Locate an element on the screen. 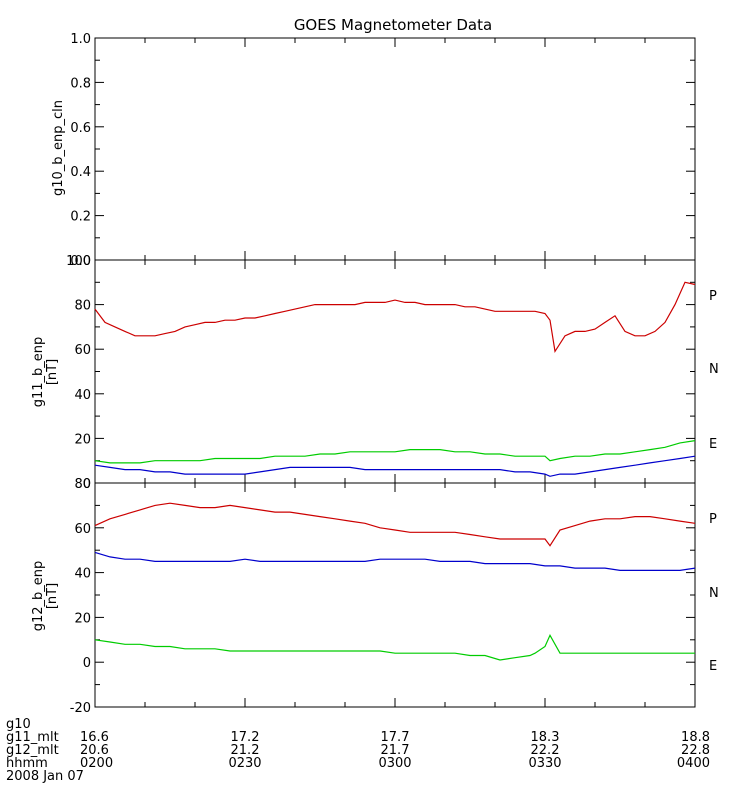 The width and height of the screenshot is (750, 800). x-tick-label-hhmm: 0330 is located at coordinates (544, 763).